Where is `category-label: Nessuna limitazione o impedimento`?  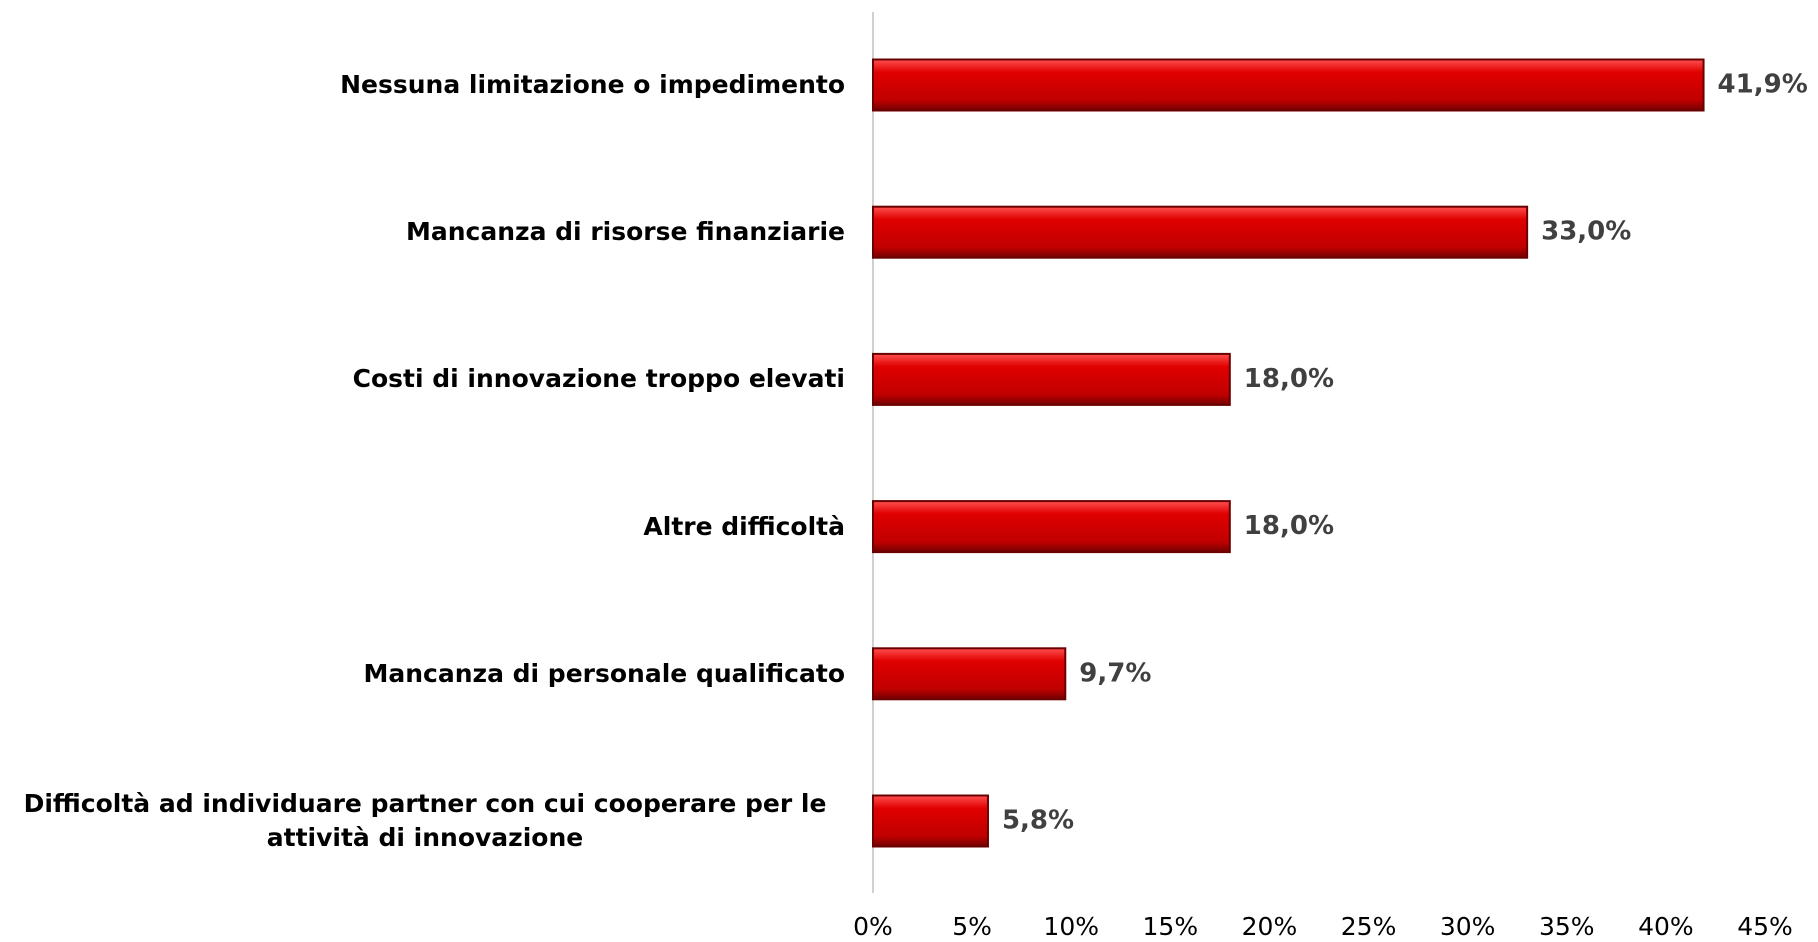 category-label: Nessuna limitazione o impedimento is located at coordinates (592, 84).